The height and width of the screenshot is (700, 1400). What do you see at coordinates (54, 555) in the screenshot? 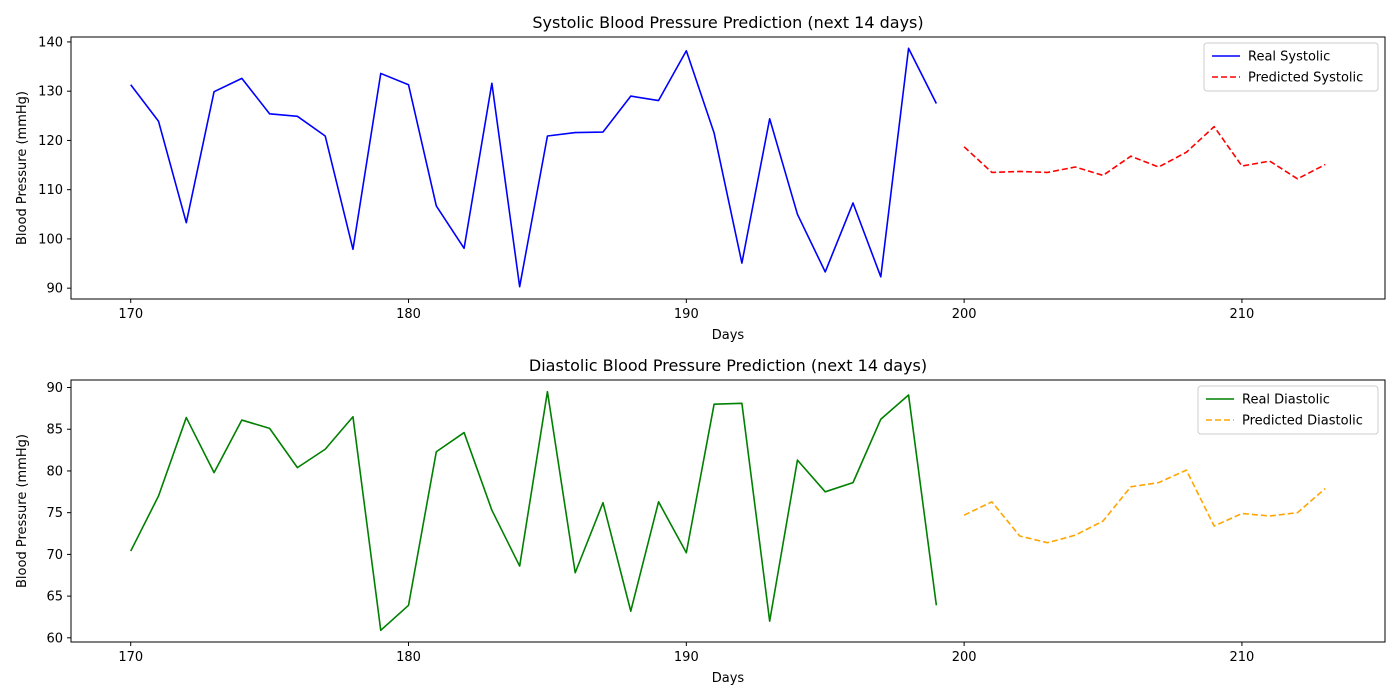
I see `y-tick-label: 70` at bounding box center [54, 555].